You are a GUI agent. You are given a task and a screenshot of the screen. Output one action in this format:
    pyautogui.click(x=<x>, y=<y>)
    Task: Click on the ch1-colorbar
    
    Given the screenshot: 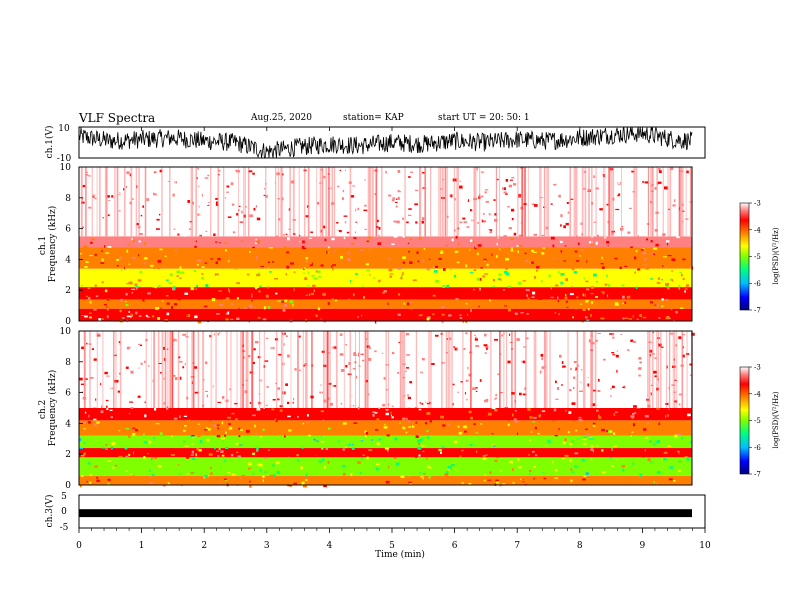 What is the action you would take?
    pyautogui.click(x=744, y=256)
    